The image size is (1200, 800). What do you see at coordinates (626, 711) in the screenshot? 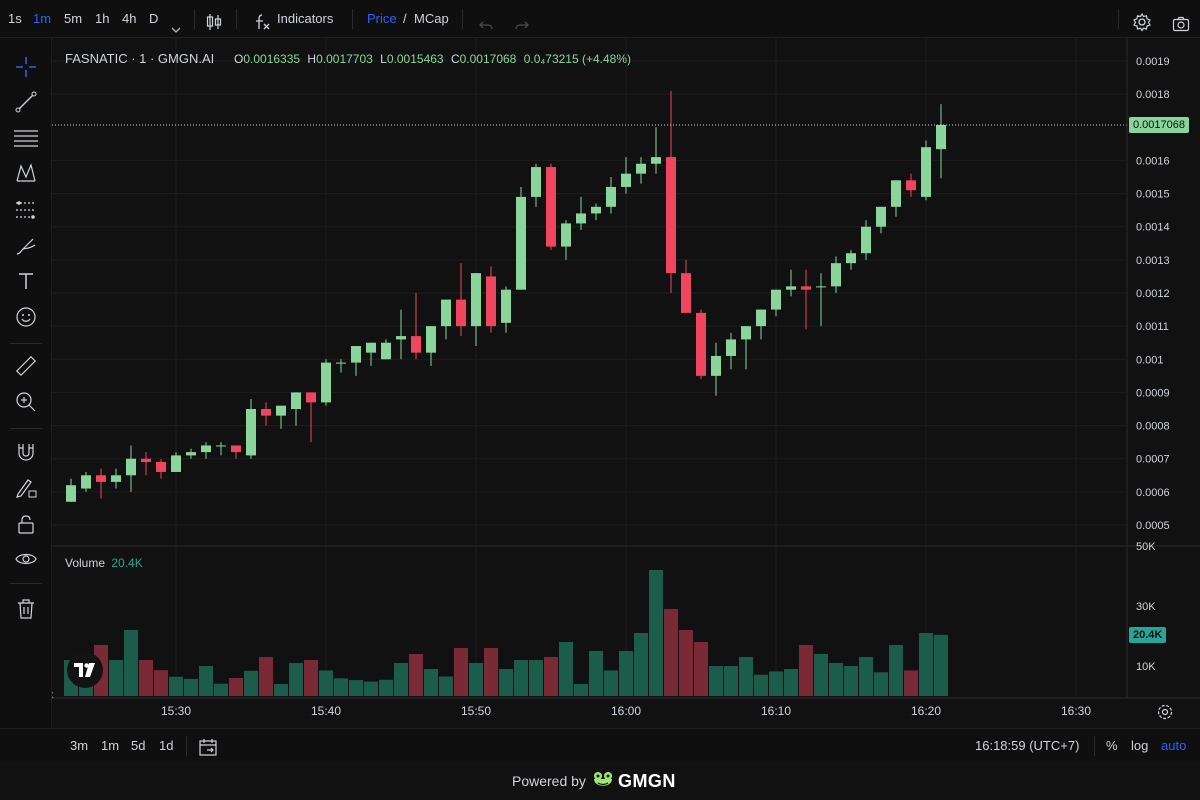
I see `time-axis: 15:30 15:40 15:50 16:00 16:10 16:20 16:30` at bounding box center [626, 711].